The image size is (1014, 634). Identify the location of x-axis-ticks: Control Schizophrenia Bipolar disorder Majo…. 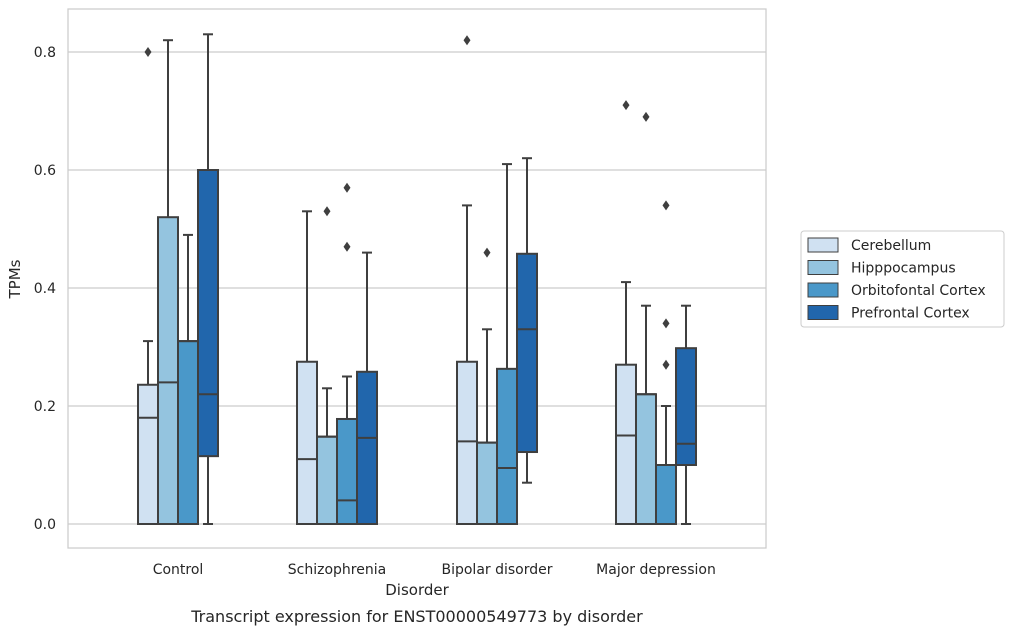
(434, 570).